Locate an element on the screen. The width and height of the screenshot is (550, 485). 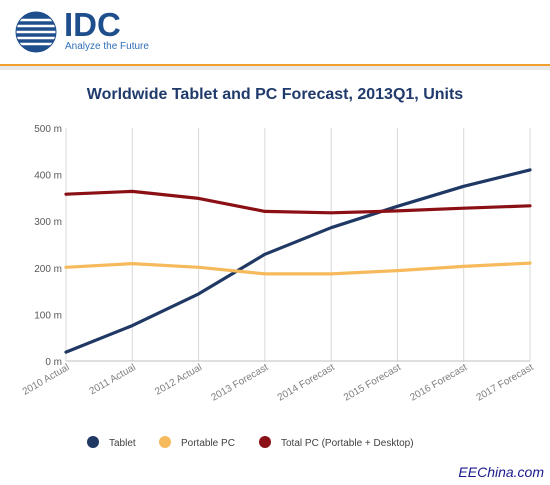
header-divider is located at coordinates (275, 65).